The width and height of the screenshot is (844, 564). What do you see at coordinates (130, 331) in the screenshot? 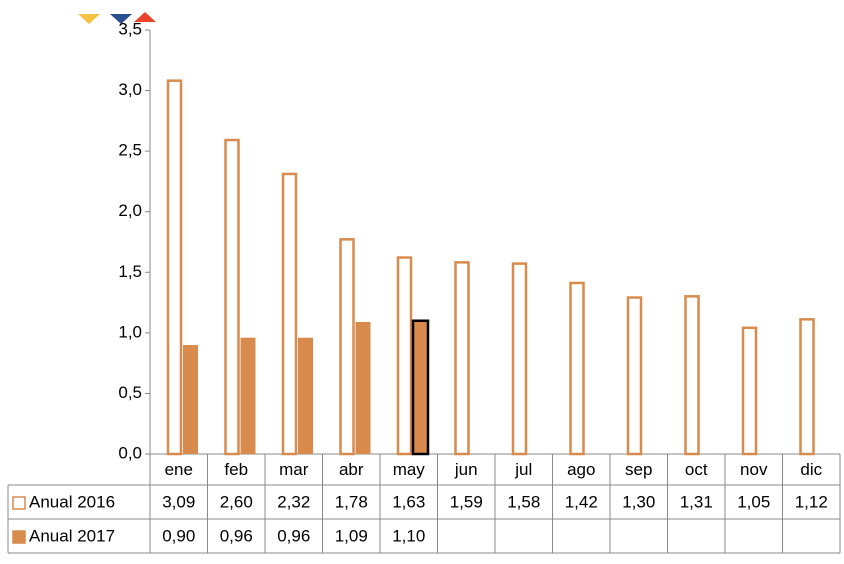
I see `y-tick-label: 1,0` at bounding box center [130, 331].